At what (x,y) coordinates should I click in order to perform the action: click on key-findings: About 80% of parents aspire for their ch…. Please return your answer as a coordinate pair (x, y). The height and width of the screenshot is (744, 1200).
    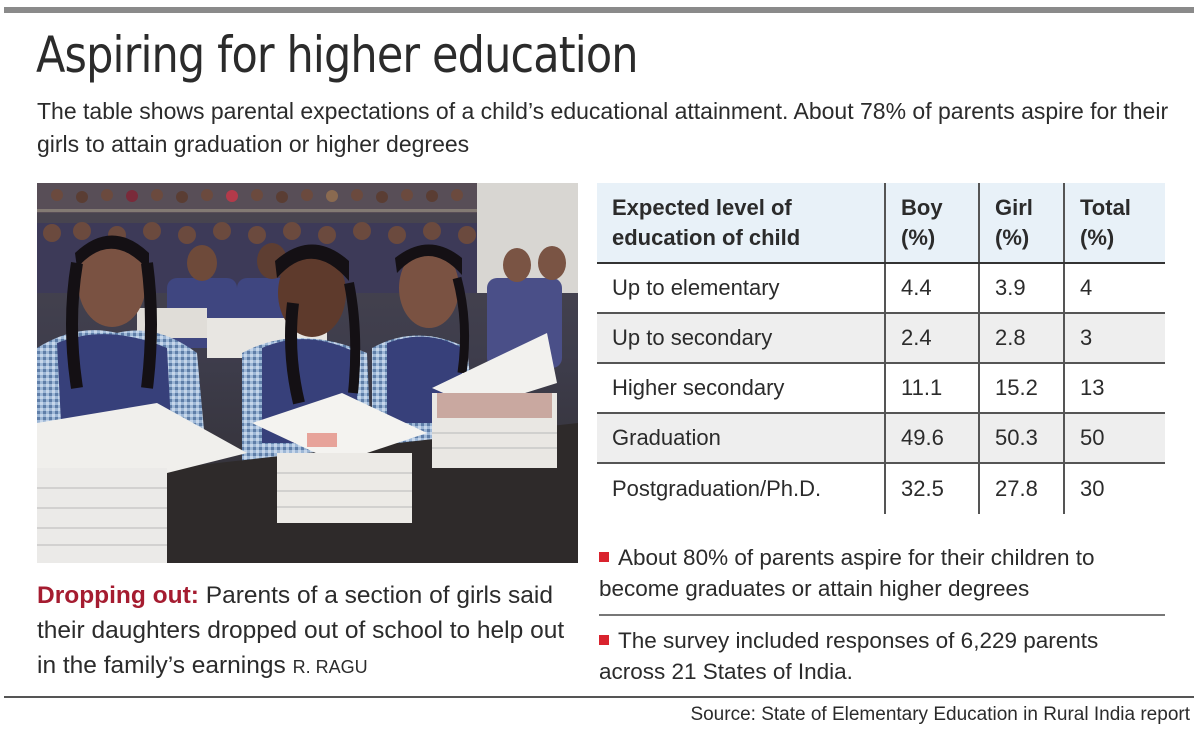
    Looking at the image, I should click on (882, 619).